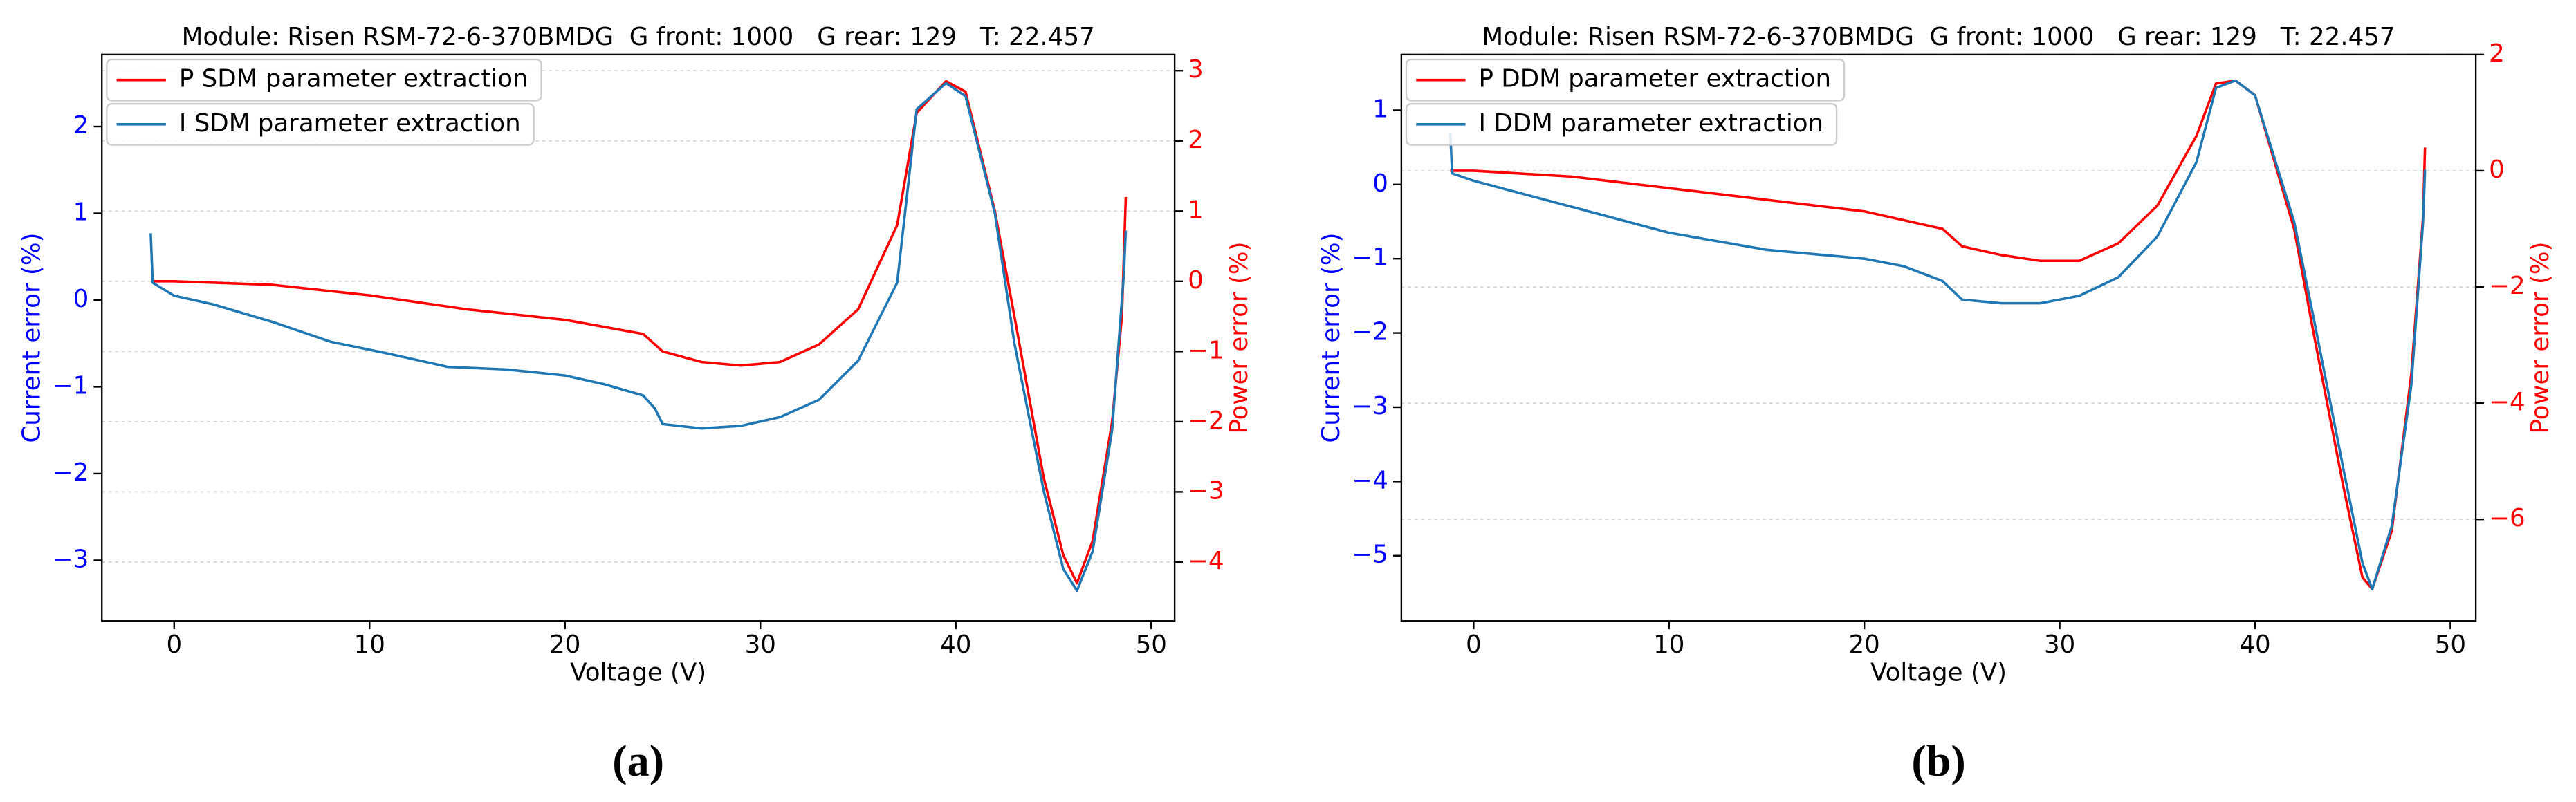  Describe the element at coordinates (350, 123) in the screenshot. I see `legend-label: I SDM parameter extraction` at that location.